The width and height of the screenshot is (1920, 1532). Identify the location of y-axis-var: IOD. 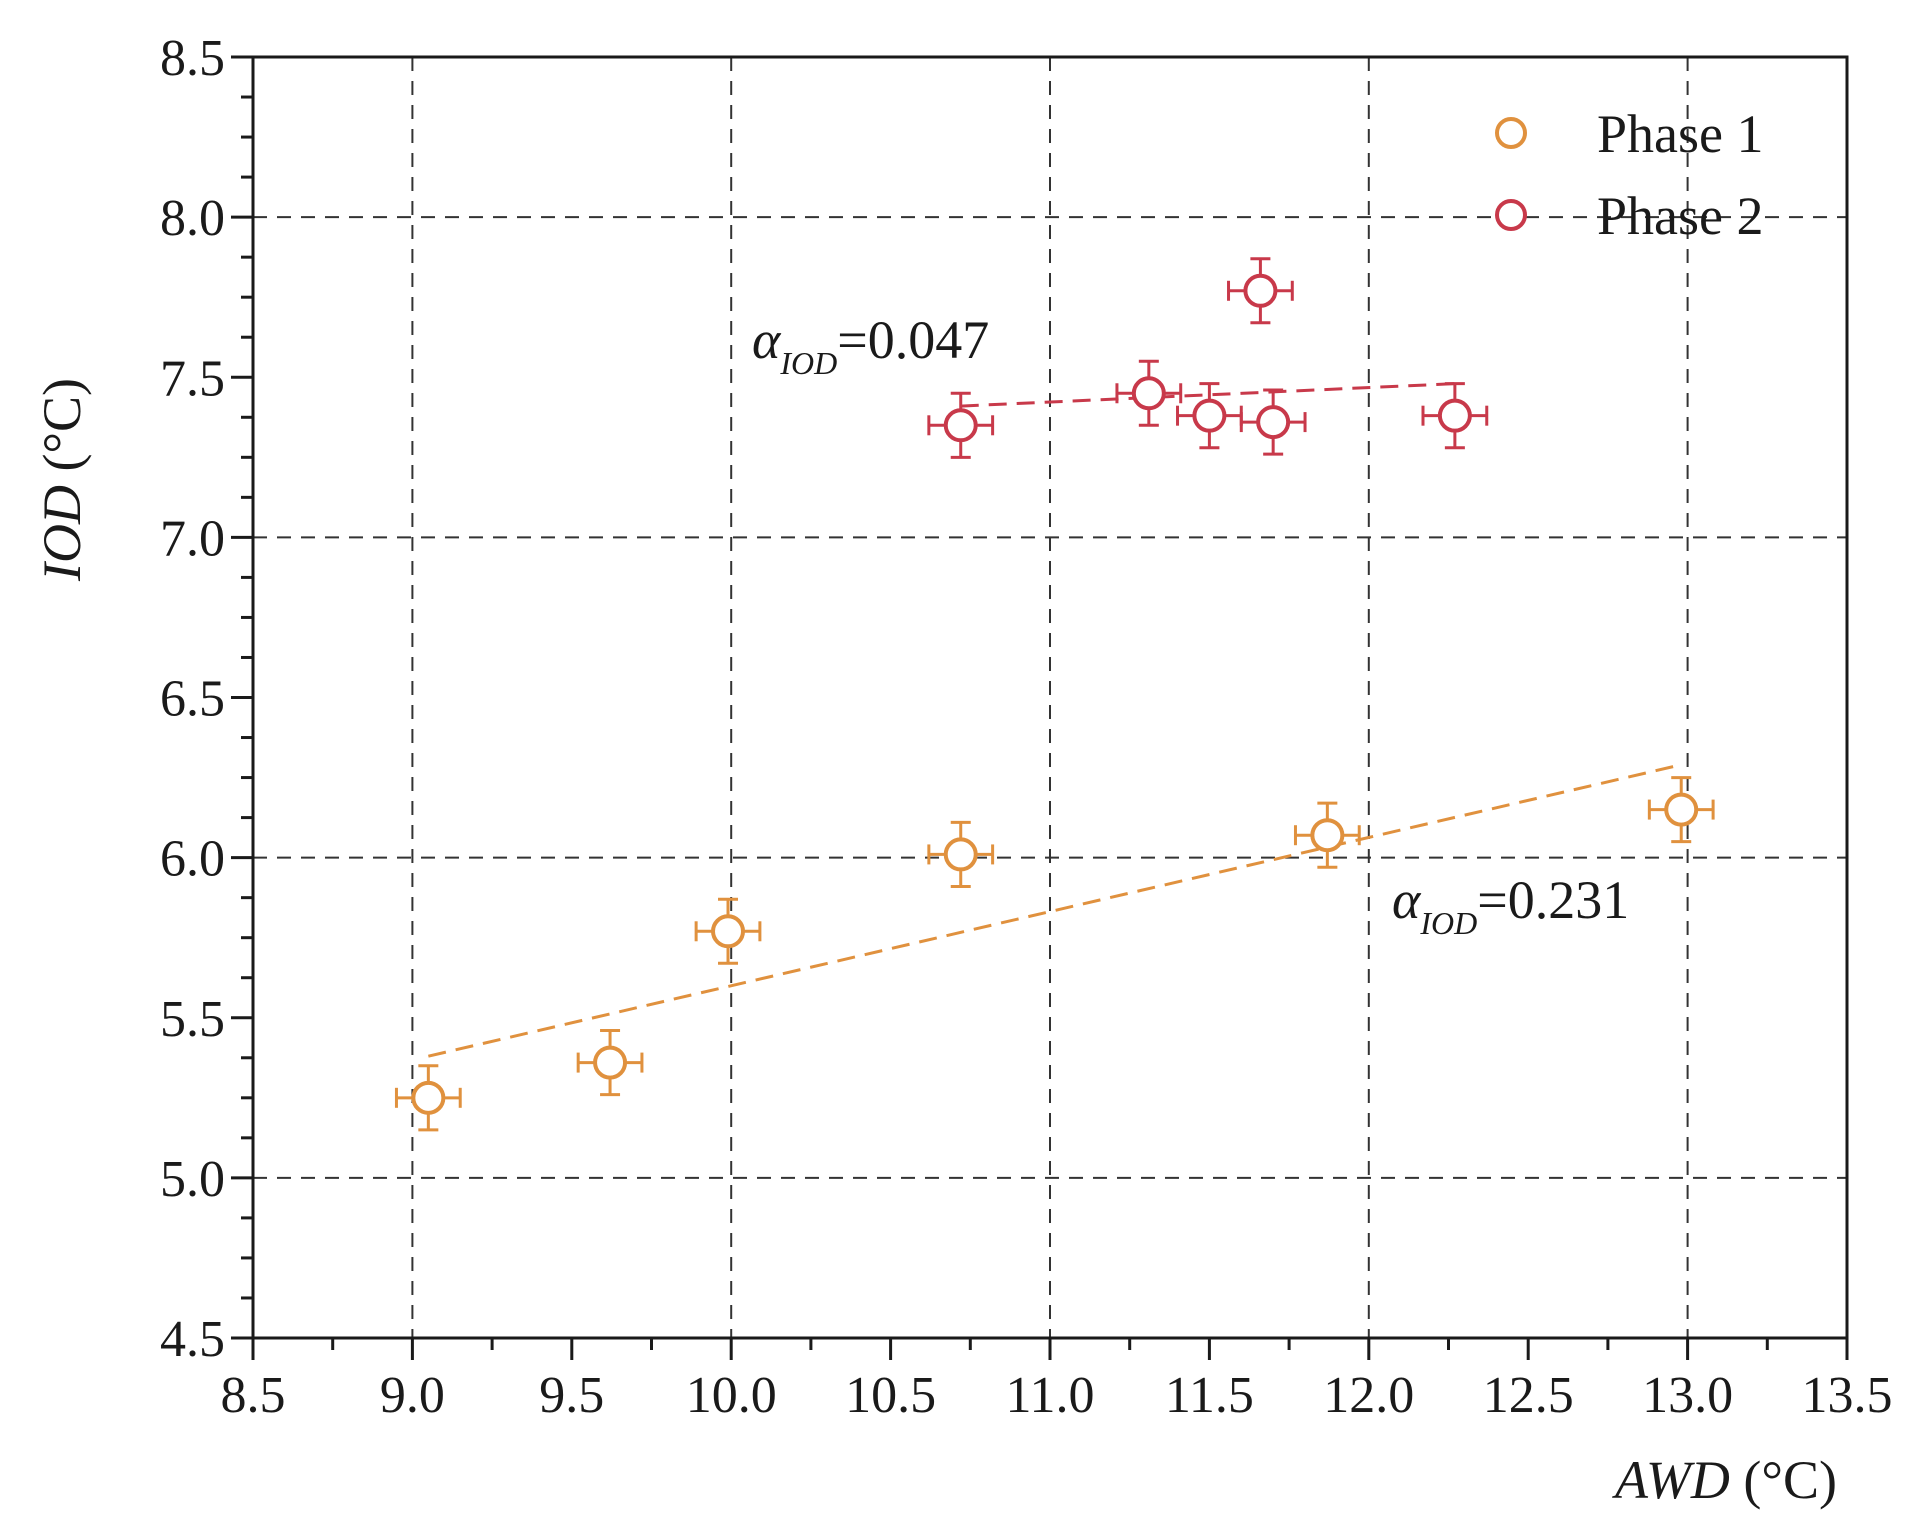
(62, 533).